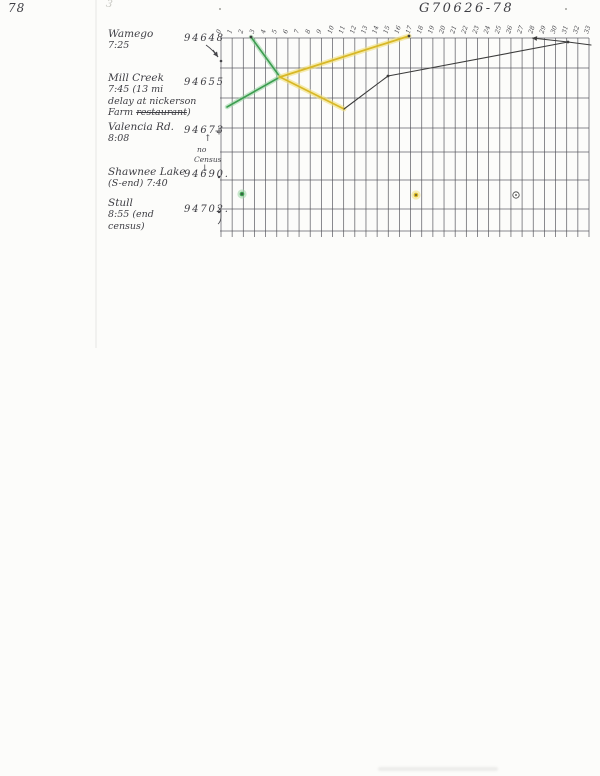  Describe the element at coordinates (202, 149) in the screenshot. I see `no-census-text: no` at that location.